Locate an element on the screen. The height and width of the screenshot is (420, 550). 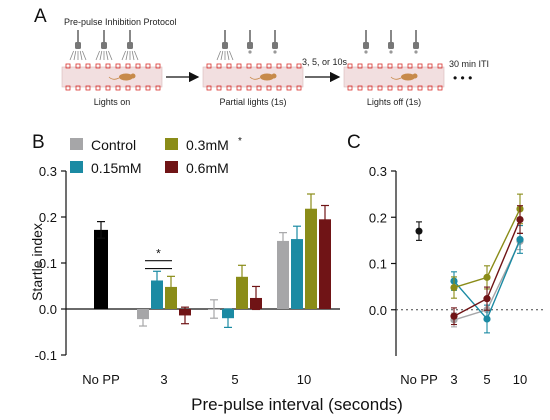
significance-mark: * is located at coordinates (158, 254).